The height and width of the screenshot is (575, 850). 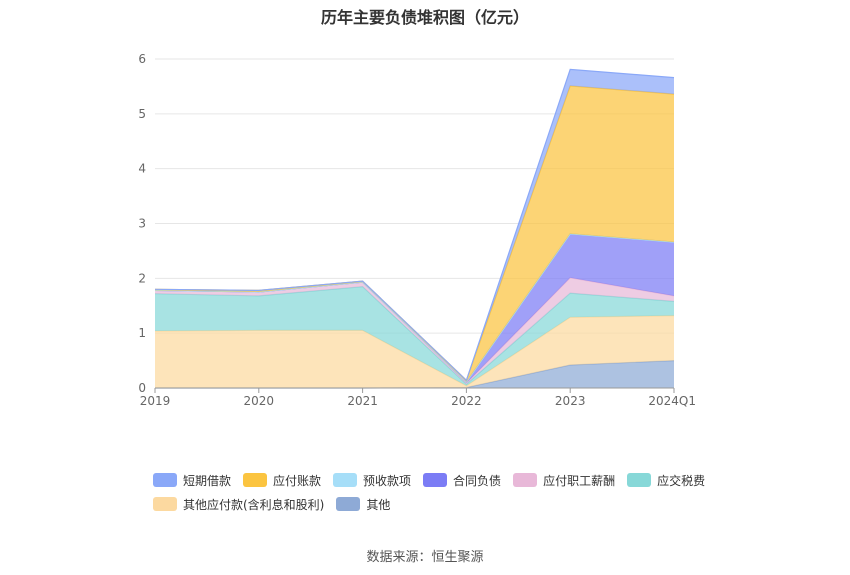 I want to click on x-tick-label: 2019, so click(x=155, y=401).